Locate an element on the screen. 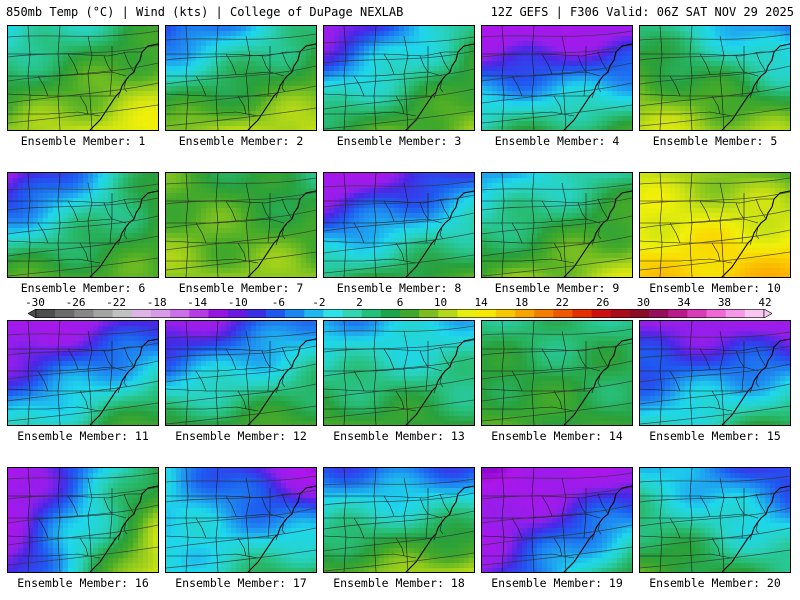  ensemble-member-label: Ensemble Member: 2 is located at coordinates (241, 141).